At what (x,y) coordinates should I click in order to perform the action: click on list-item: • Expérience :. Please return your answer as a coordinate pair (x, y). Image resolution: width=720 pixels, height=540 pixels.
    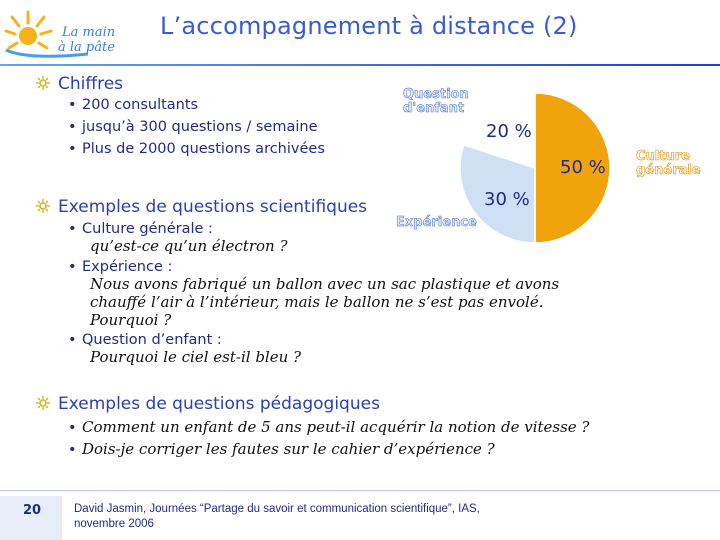
    Looking at the image, I should click on (120, 267).